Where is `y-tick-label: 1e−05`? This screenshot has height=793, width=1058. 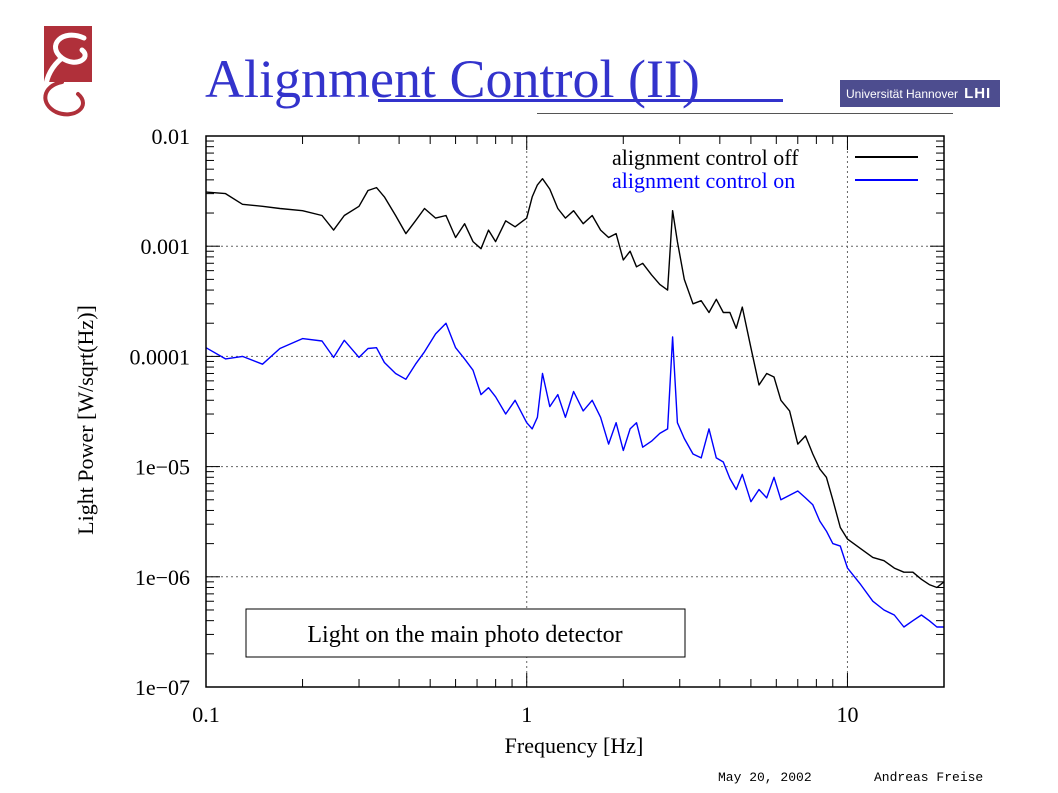
y-tick-label: 1e−05 is located at coordinates (162, 467).